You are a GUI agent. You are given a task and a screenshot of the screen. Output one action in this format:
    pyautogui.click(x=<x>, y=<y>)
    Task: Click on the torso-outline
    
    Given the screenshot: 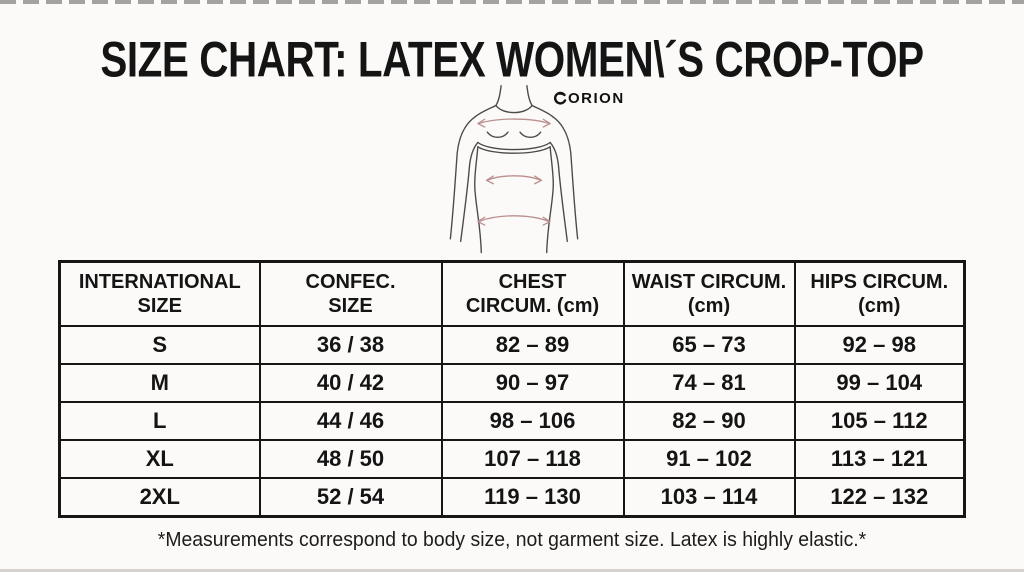 What is the action you would take?
    pyautogui.click(x=514, y=169)
    